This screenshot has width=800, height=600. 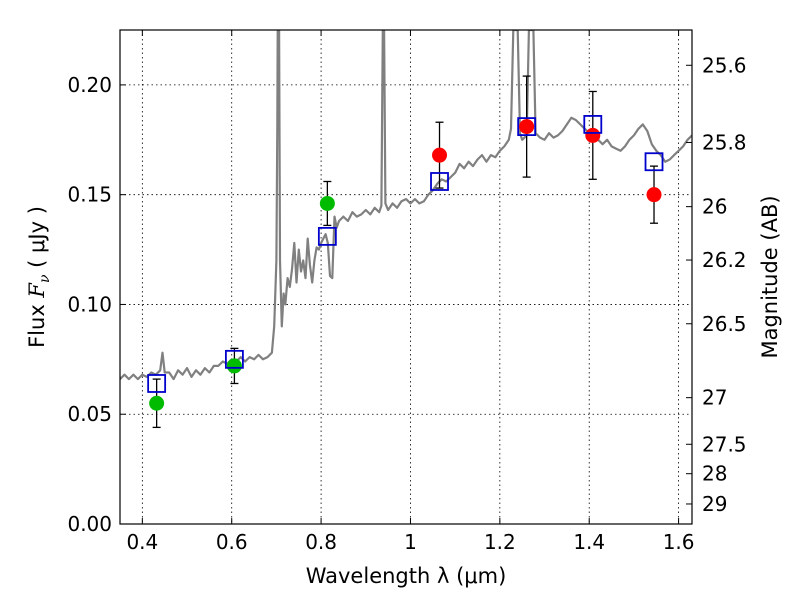 I want to click on right-tick-label: 26.2, so click(x=724, y=260).